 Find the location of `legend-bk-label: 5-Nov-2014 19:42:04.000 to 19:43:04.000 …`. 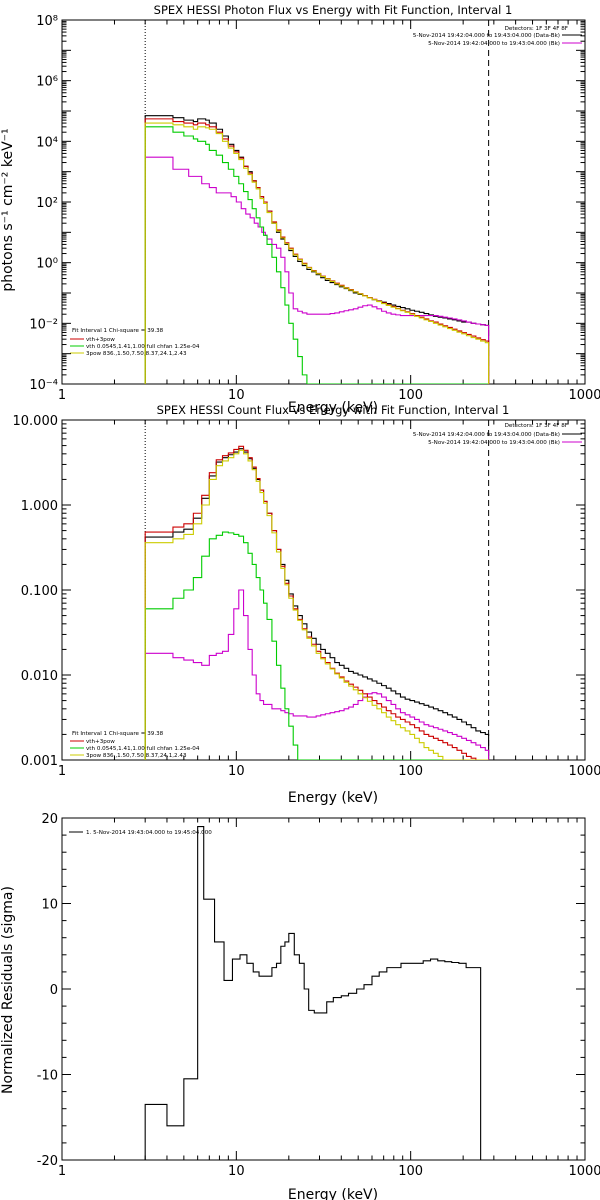

legend-bk-label: 5-Nov-2014 19:42:04.000 to 19:43:04.000 … is located at coordinates (494, 44).